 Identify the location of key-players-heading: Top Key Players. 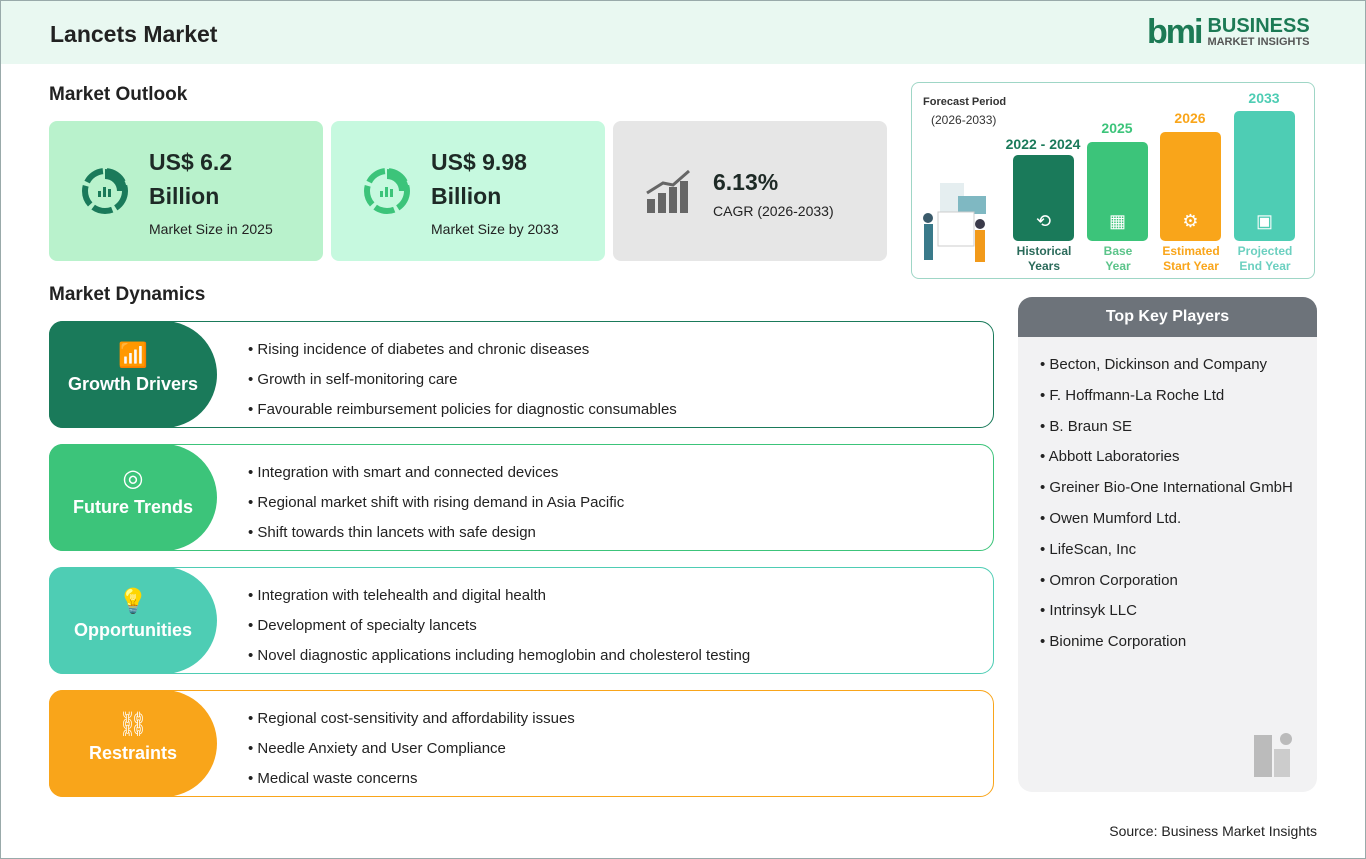
(1167, 317).